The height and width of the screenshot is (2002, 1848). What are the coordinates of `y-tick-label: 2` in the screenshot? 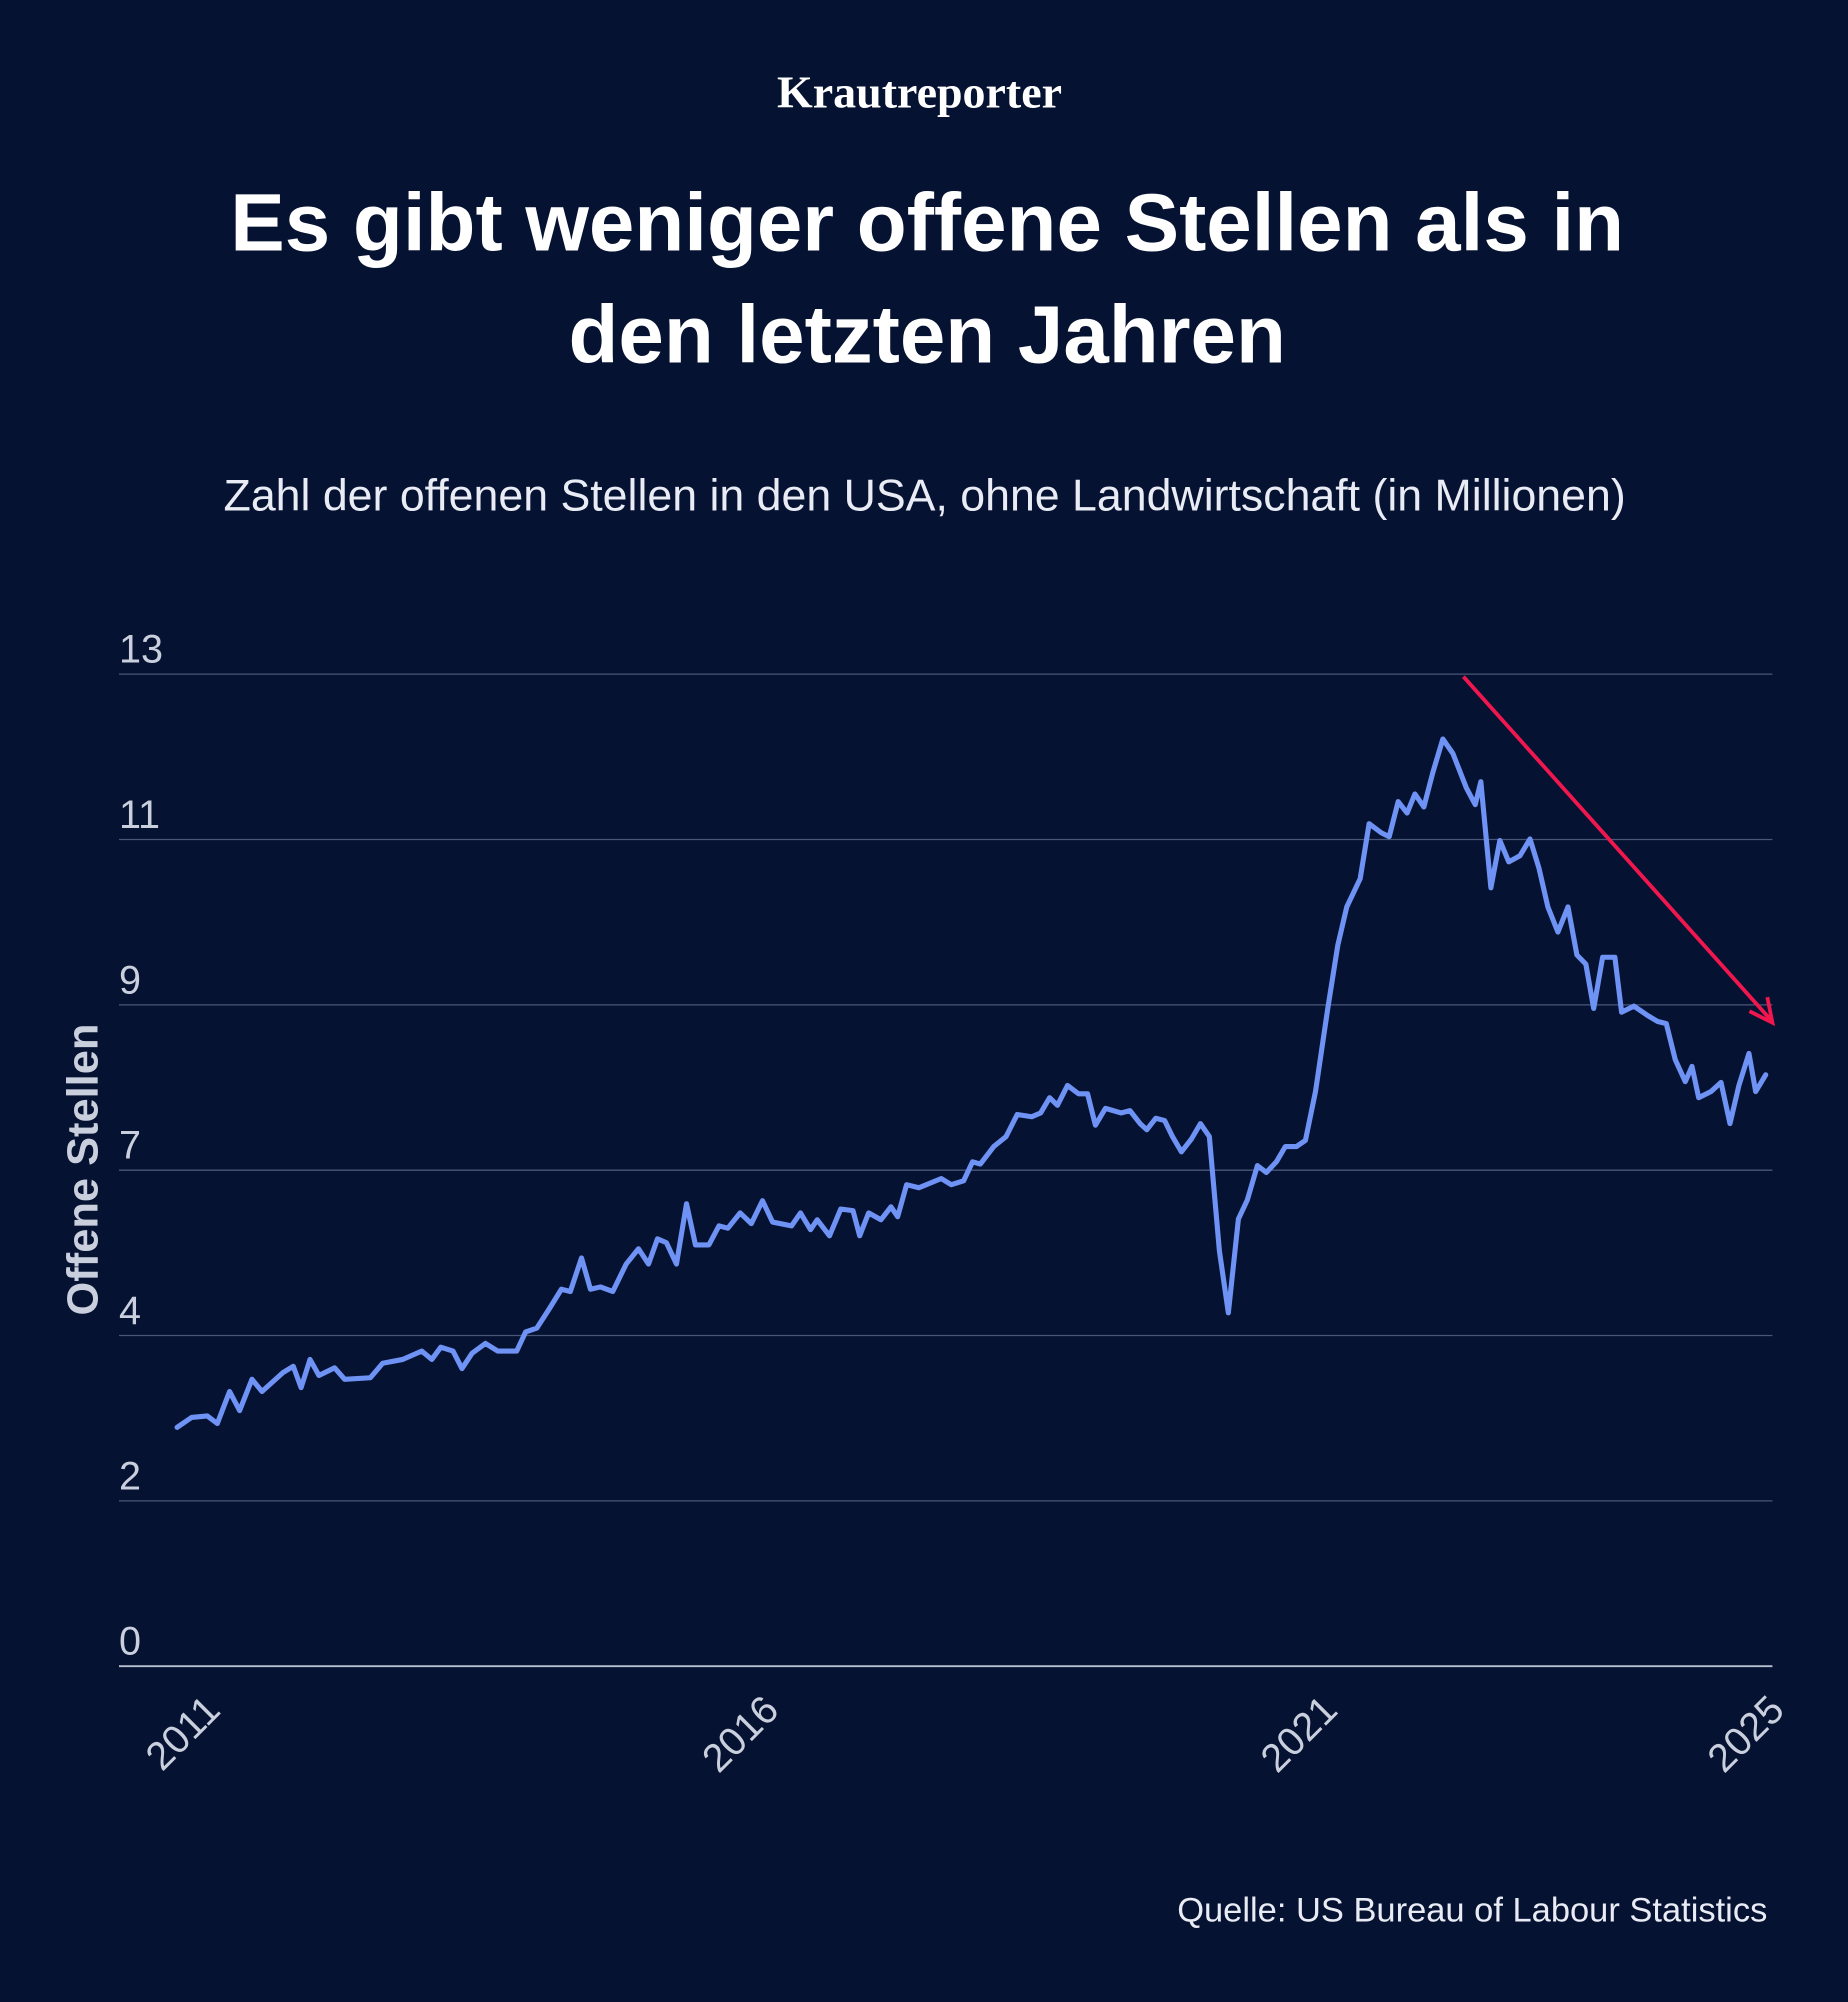 It's located at (130, 1476).